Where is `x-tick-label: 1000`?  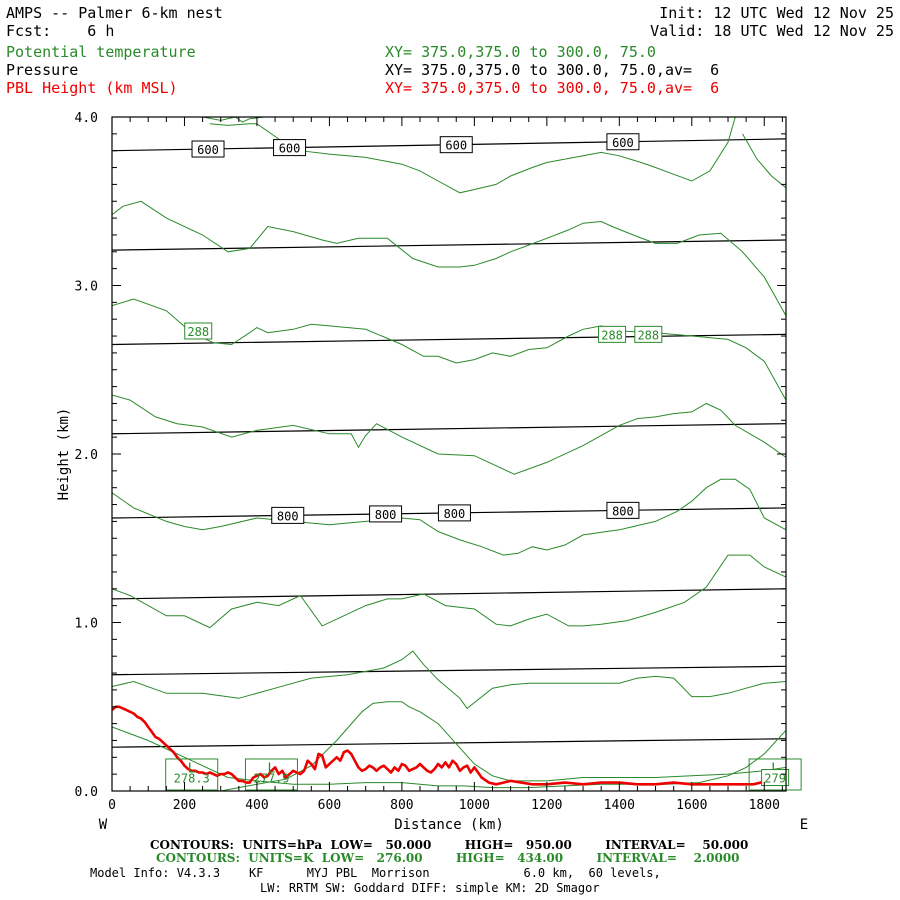
x-tick-label: 1000 is located at coordinates (474, 805).